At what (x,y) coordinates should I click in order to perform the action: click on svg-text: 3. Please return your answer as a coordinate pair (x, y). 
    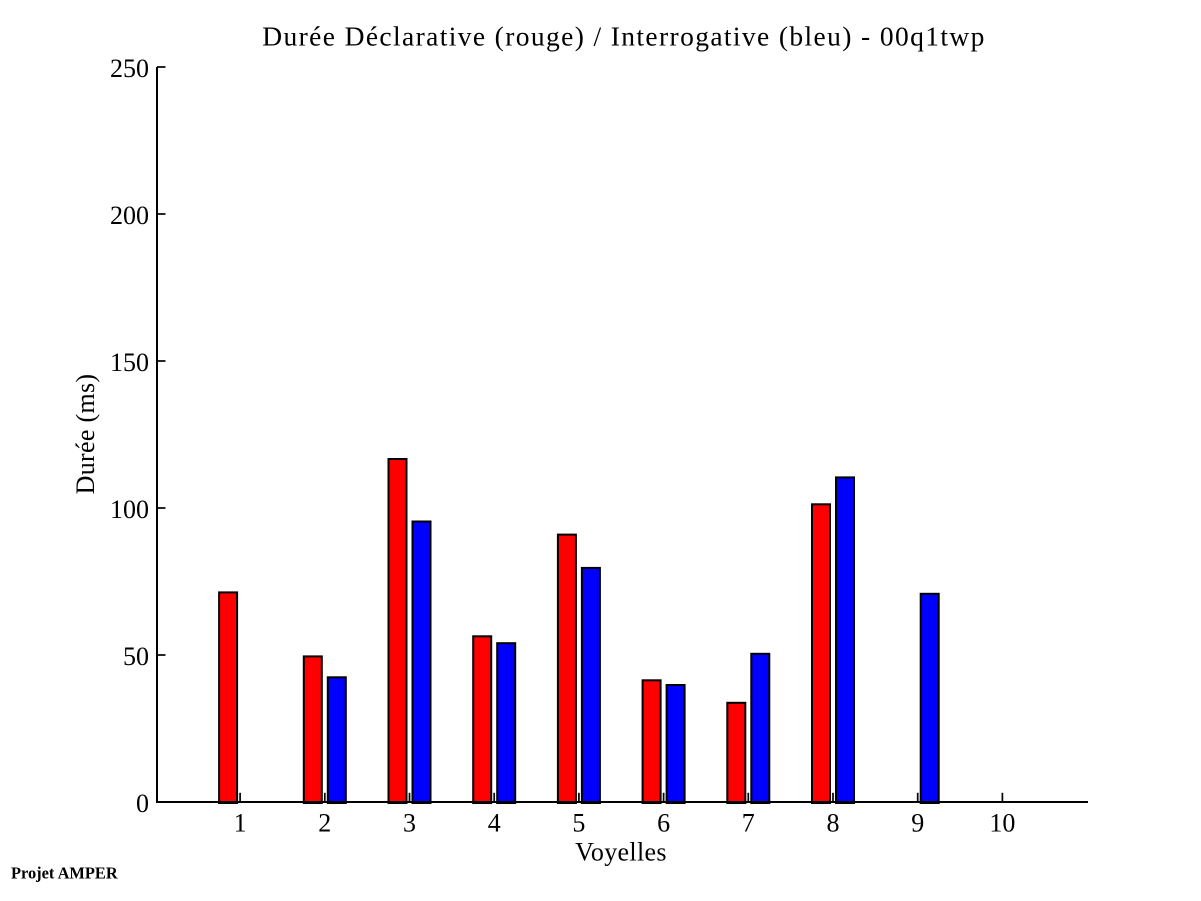
    Looking at the image, I should click on (409, 823).